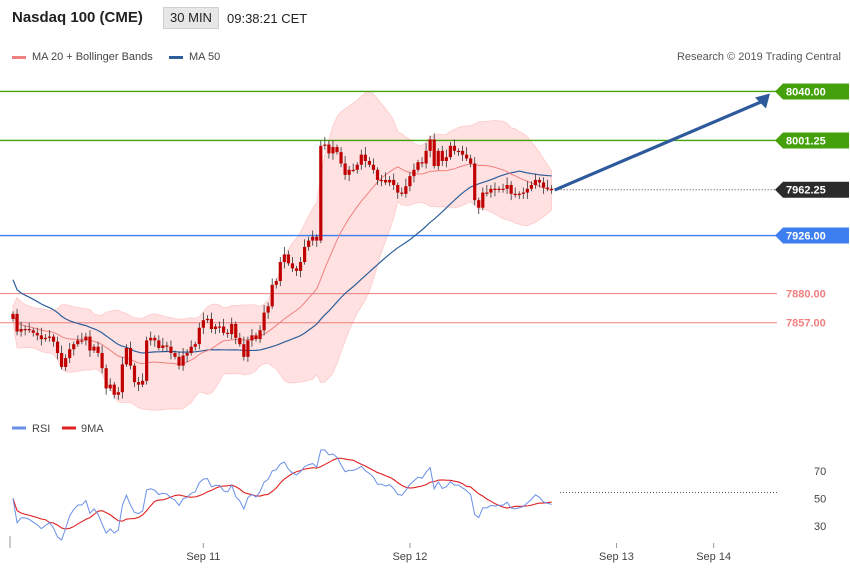 The height and width of the screenshot is (576, 850). Describe the element at coordinates (820, 527) in the screenshot. I see `rsi-level-label: 30` at that location.